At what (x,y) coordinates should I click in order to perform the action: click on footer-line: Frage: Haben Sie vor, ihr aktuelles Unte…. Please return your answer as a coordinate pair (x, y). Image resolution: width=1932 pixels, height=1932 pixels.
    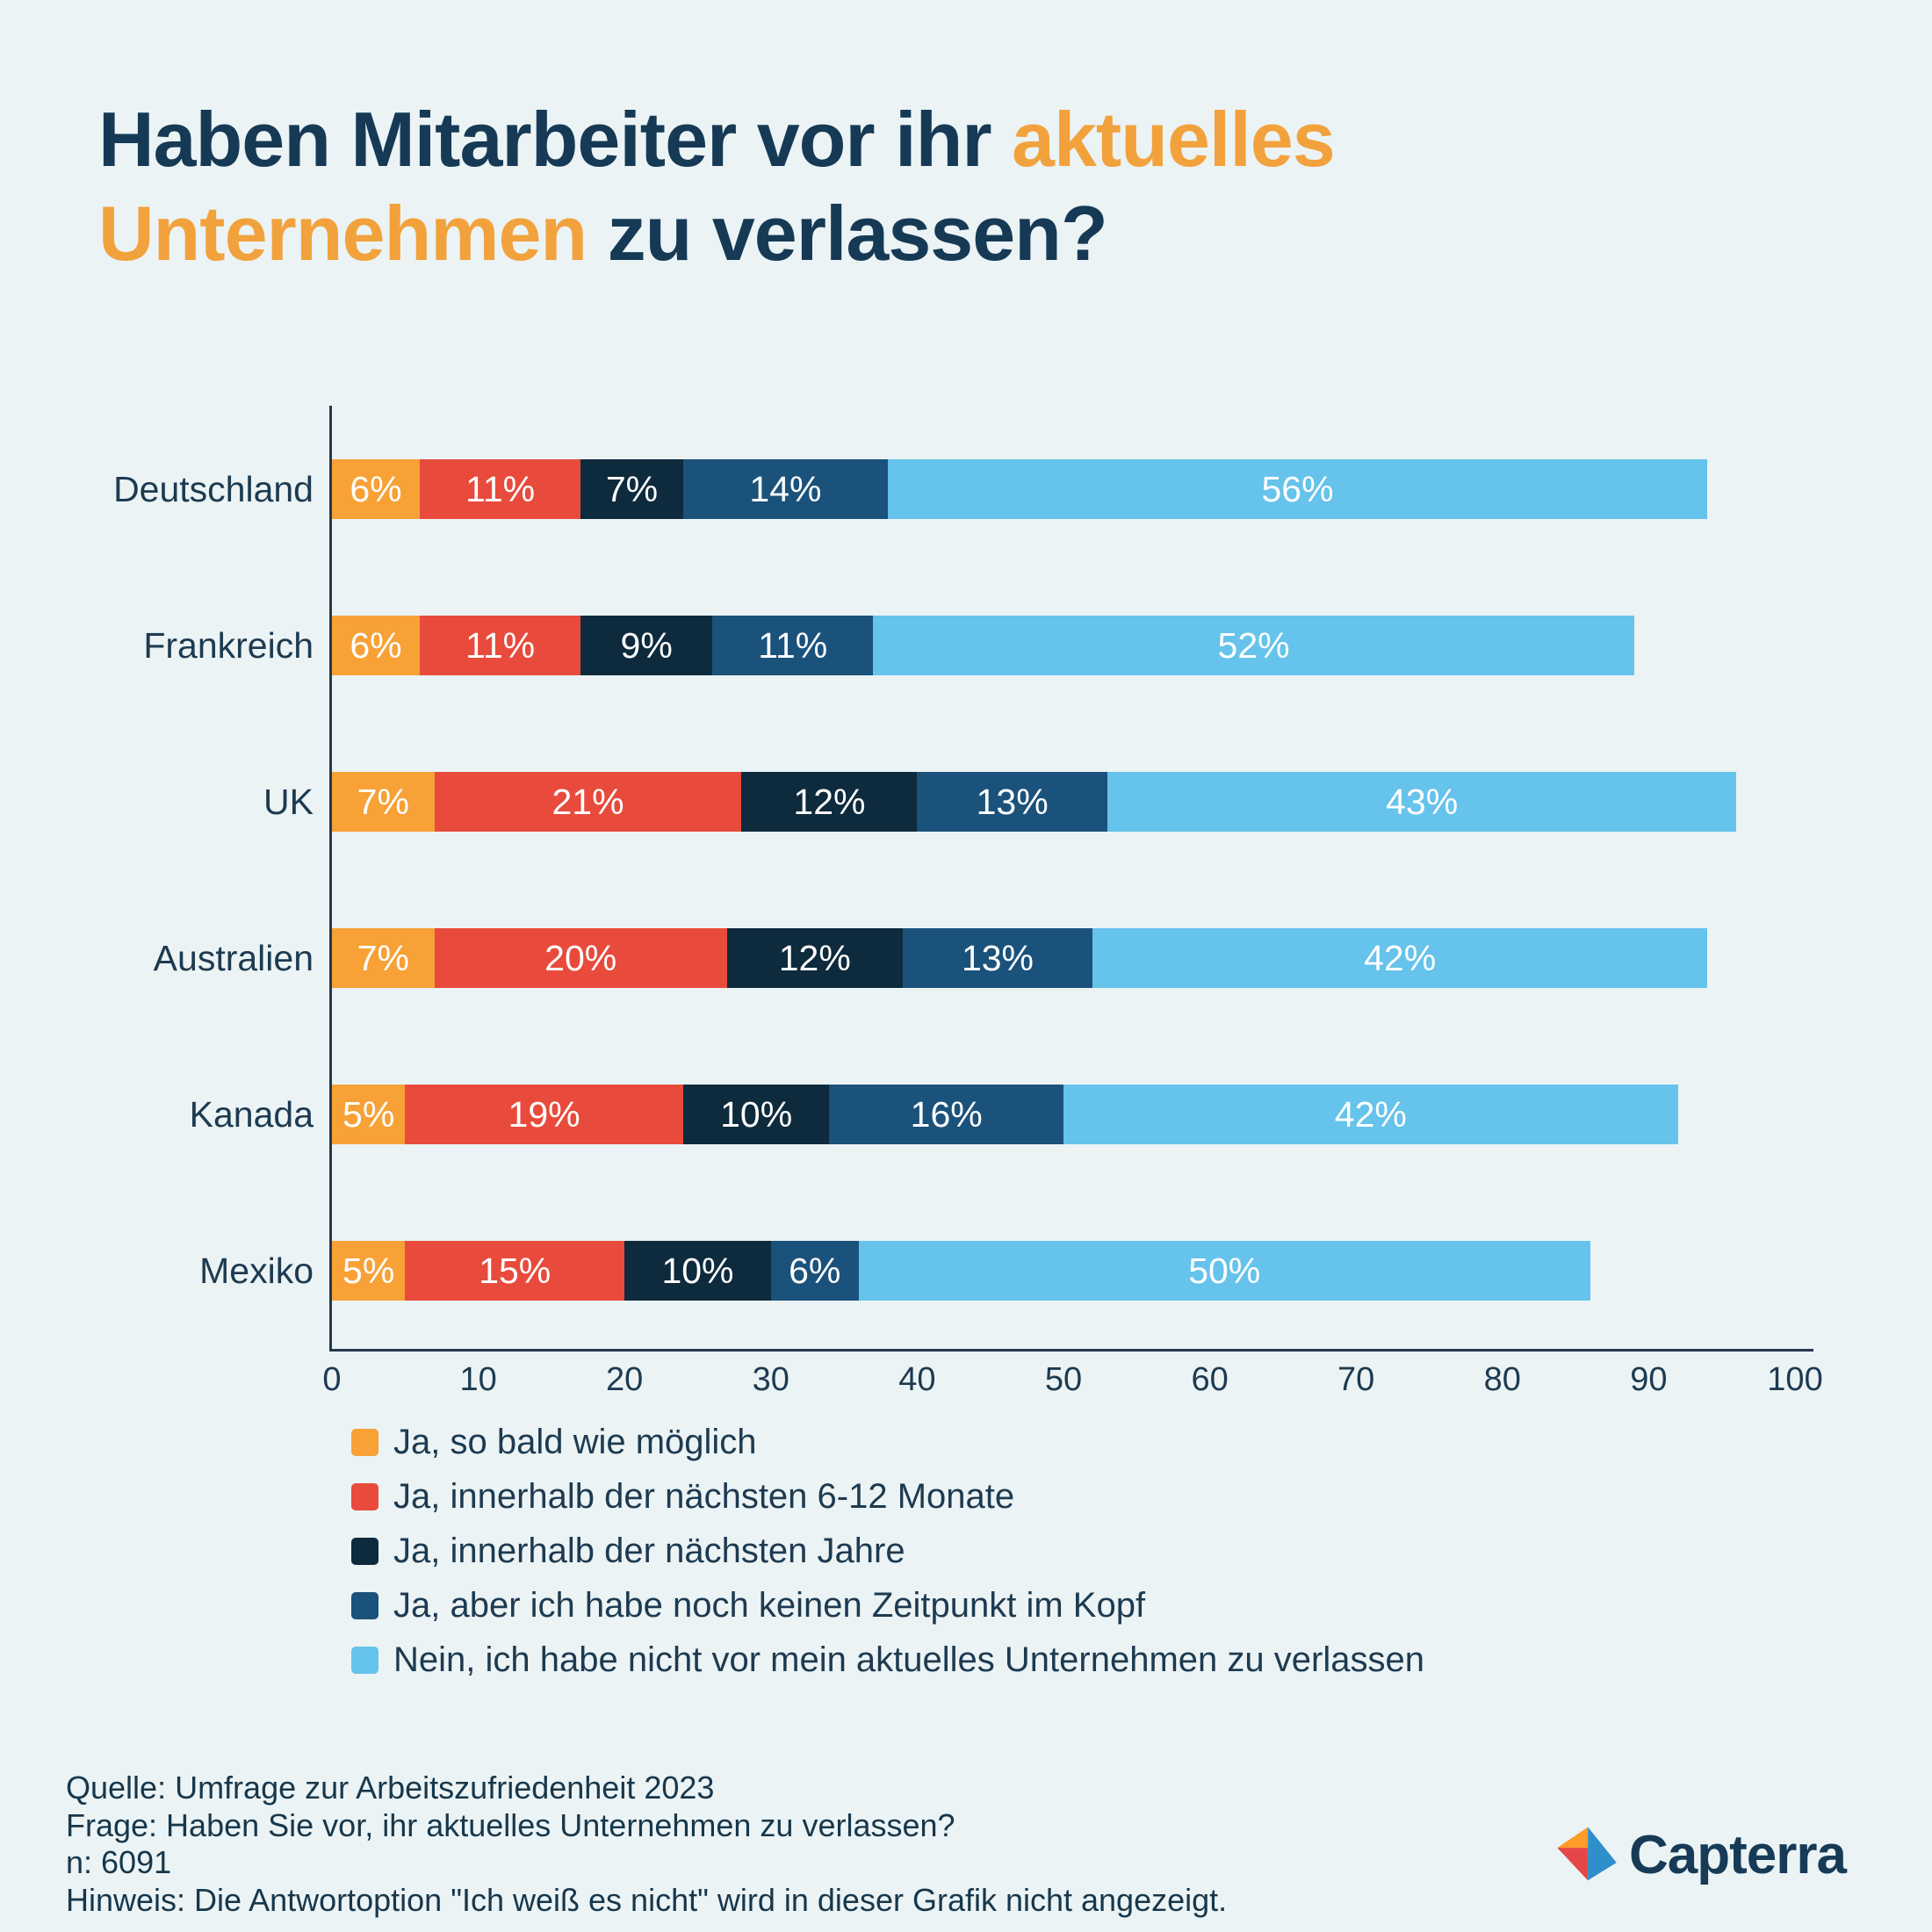
    Looking at the image, I should click on (511, 1824).